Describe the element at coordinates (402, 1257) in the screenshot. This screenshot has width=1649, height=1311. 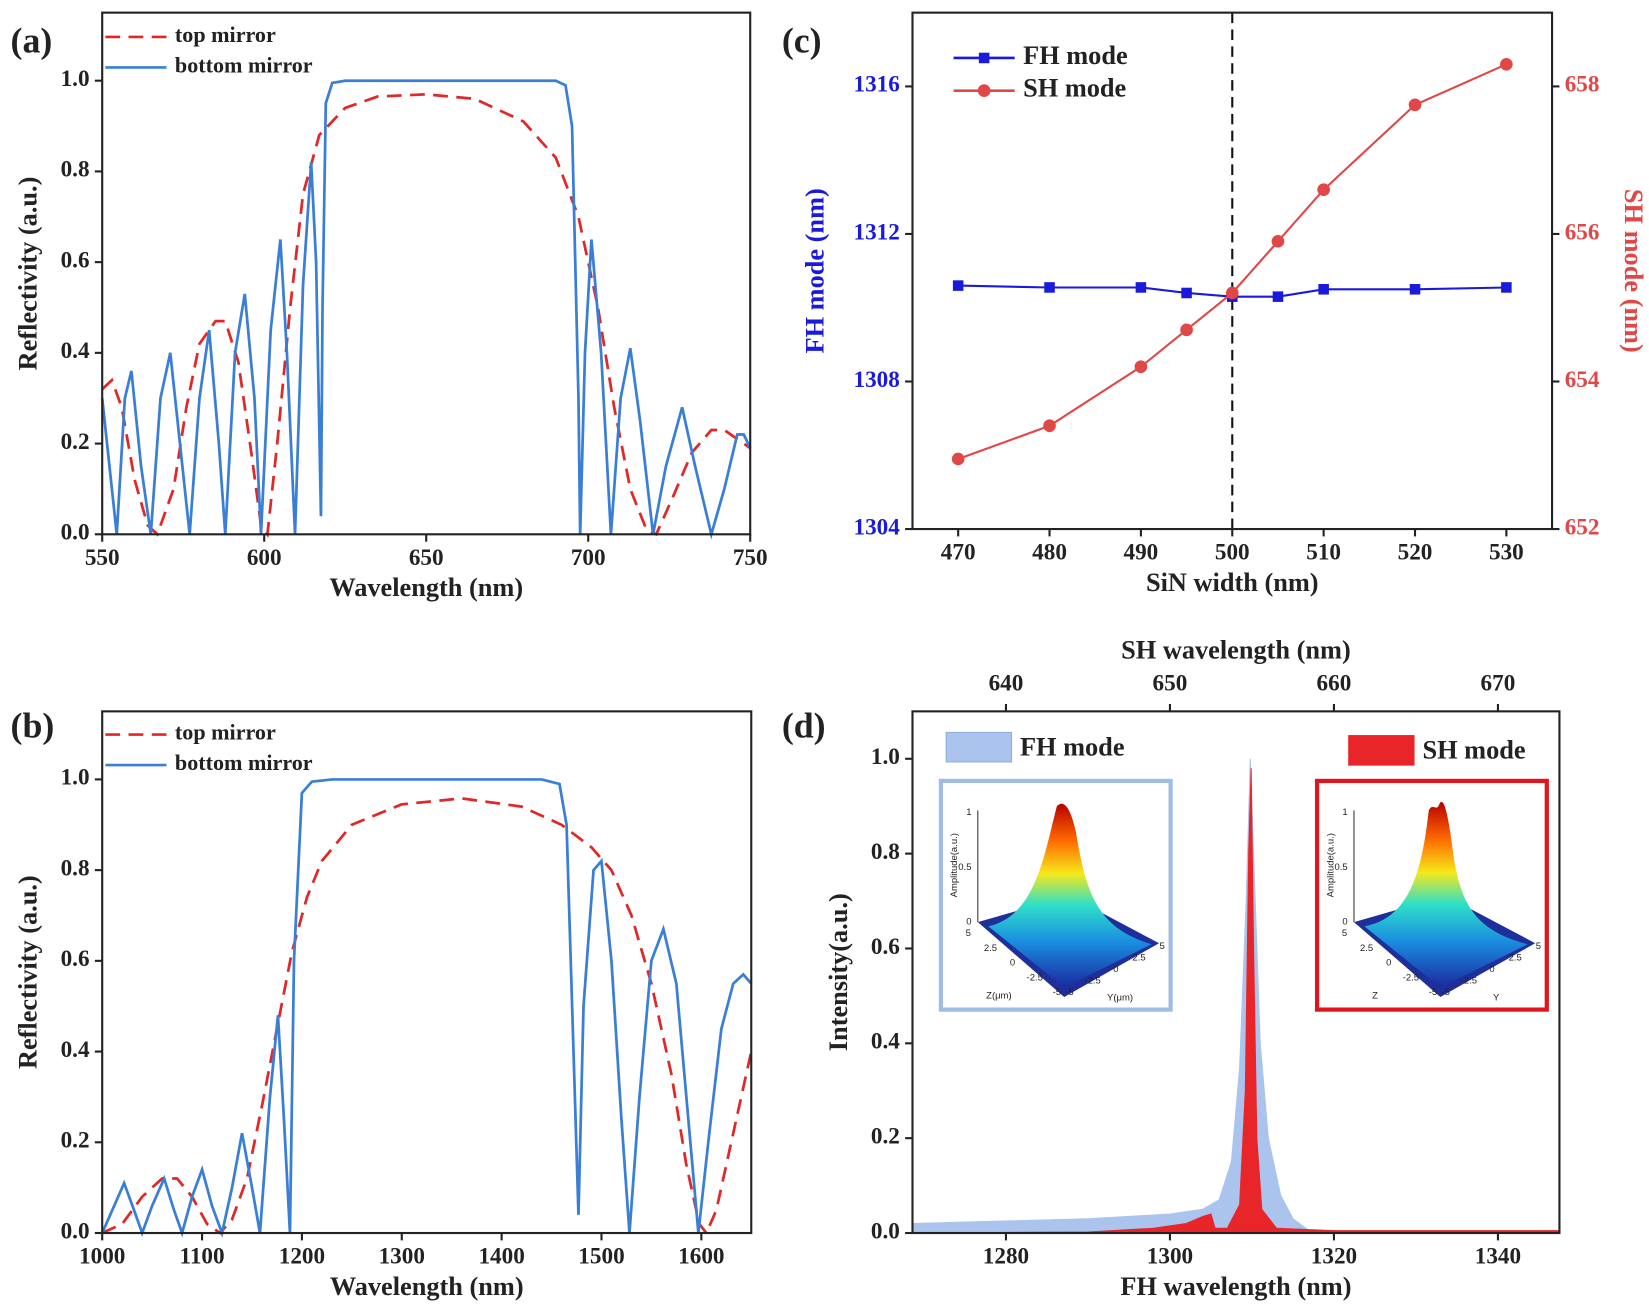
I see `x-tick-label: 1300` at that location.